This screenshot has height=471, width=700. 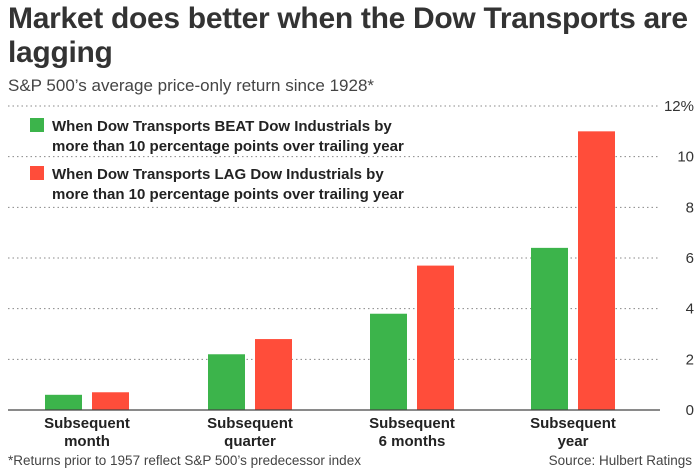 What do you see at coordinates (250, 441) in the screenshot?
I see `x-category-label-2-line2: quarter` at bounding box center [250, 441].